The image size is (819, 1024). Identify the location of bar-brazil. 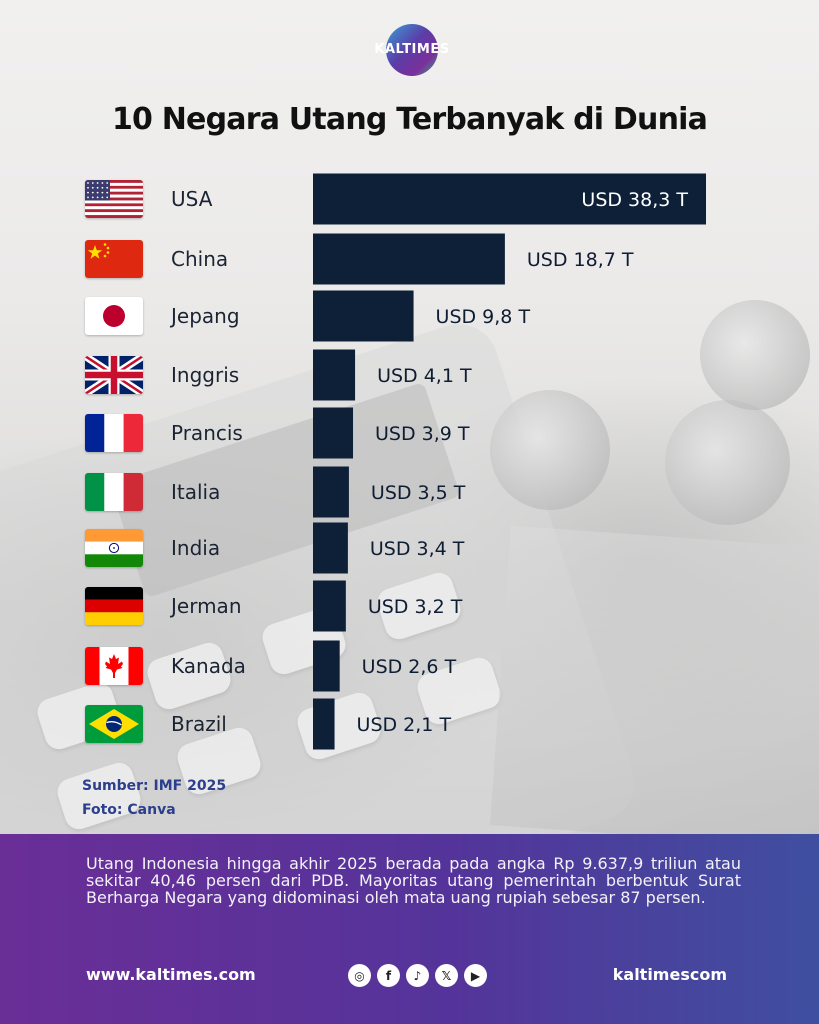
(324, 724).